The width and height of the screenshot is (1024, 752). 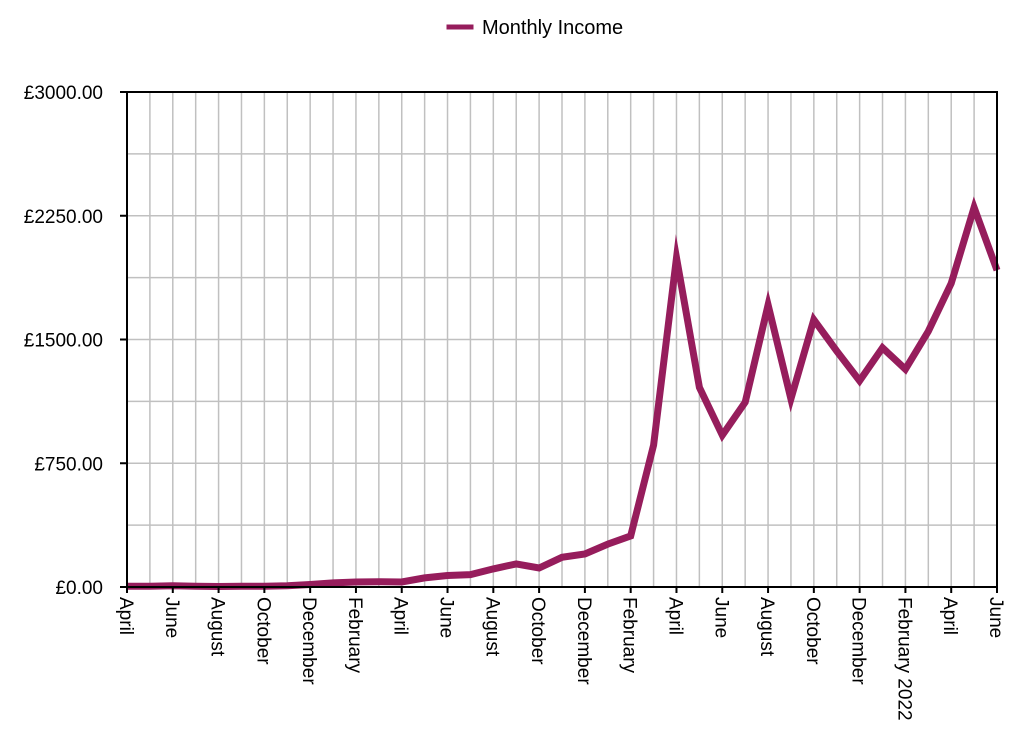 I want to click on y-tick-label: £750.00, so click(x=68, y=464).